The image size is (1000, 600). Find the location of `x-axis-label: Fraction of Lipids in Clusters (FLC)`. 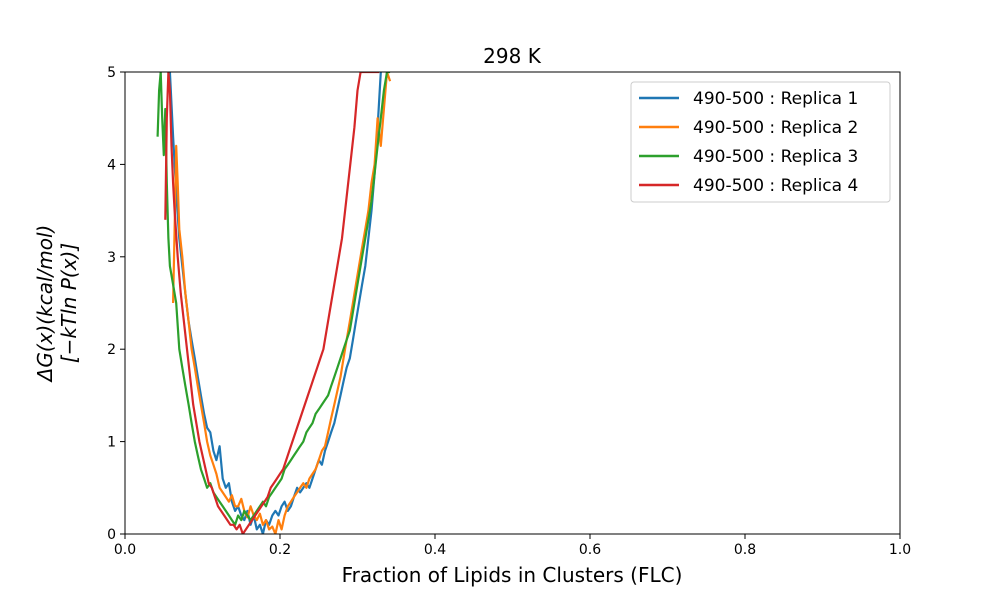

x-axis-label: Fraction of Lipids in Clusters (FLC) is located at coordinates (512, 575).